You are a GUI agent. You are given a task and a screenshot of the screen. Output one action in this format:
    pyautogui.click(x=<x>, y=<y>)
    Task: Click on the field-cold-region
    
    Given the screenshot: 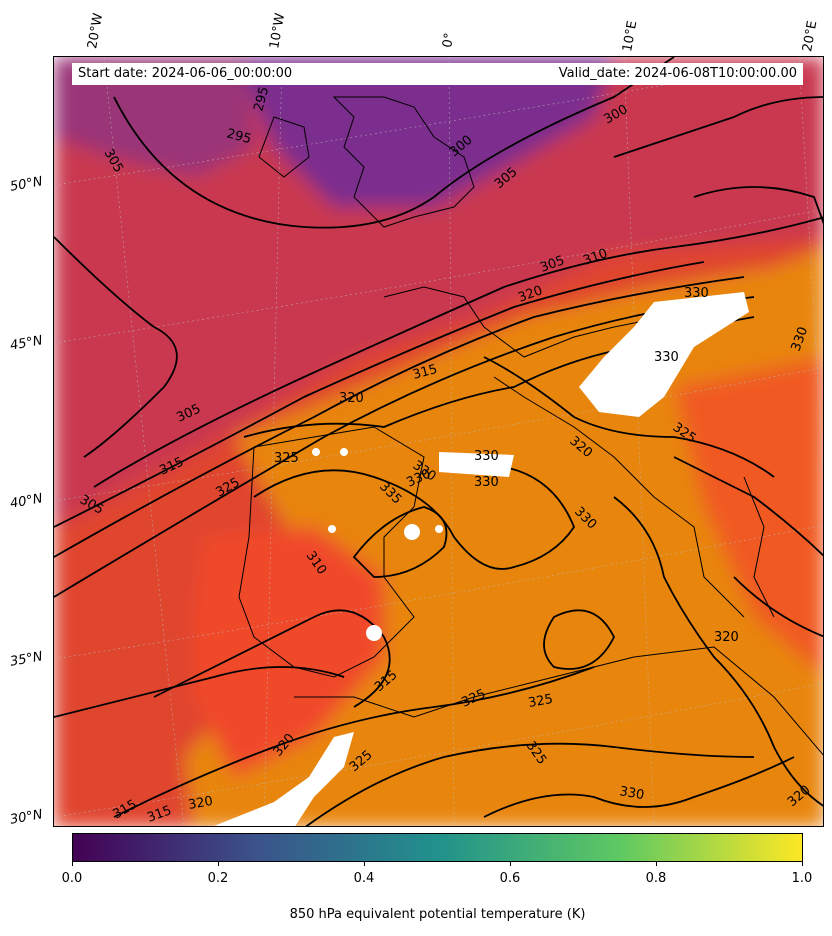 What is the action you would take?
    pyautogui.click(x=424, y=132)
    